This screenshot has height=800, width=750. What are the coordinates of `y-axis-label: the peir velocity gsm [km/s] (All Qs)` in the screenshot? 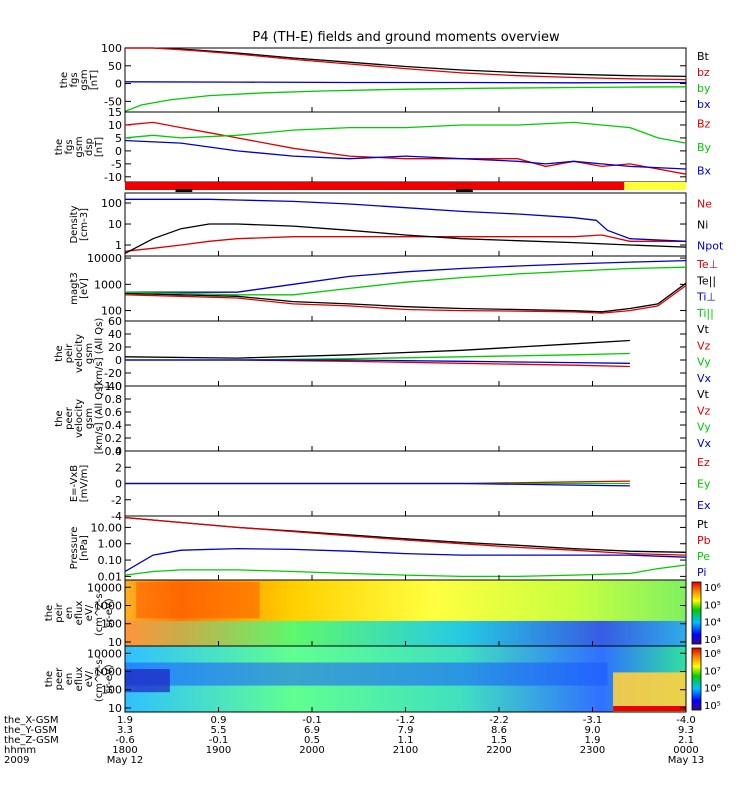 It's located at (79, 354).